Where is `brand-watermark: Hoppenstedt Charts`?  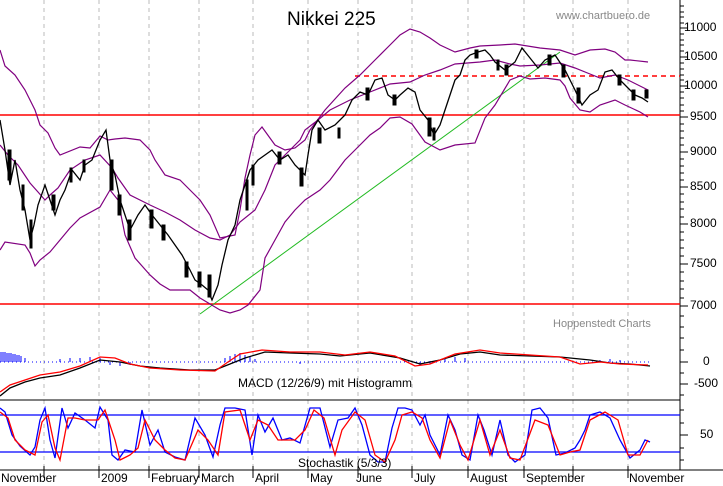
brand-watermark: Hoppenstedt Charts is located at coordinates (602, 324).